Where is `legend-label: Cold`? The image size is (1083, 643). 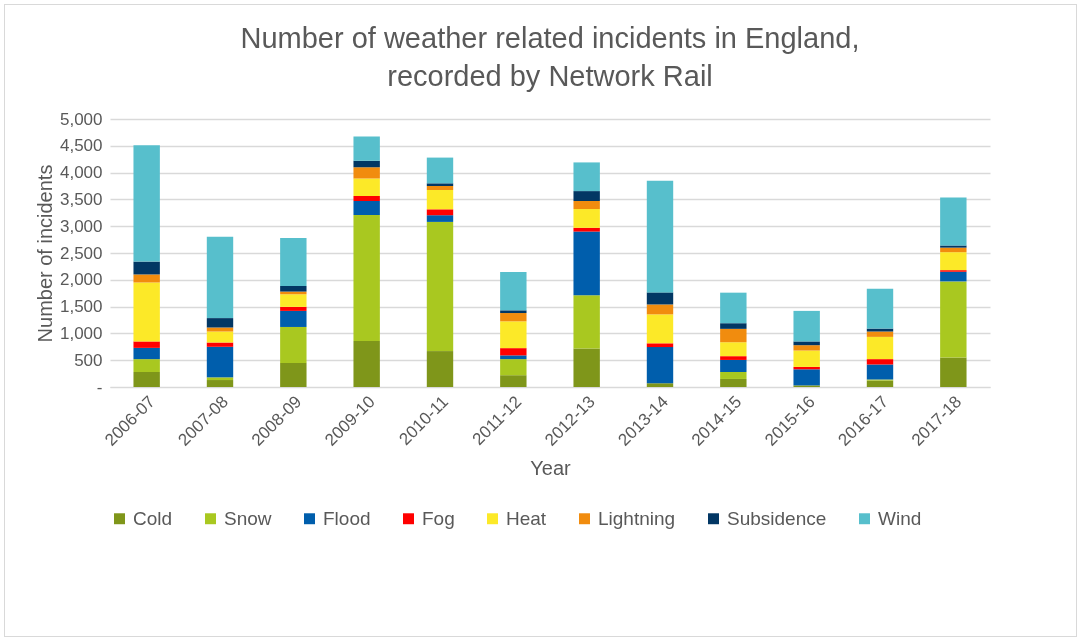
legend-label: Cold is located at coordinates (153, 518).